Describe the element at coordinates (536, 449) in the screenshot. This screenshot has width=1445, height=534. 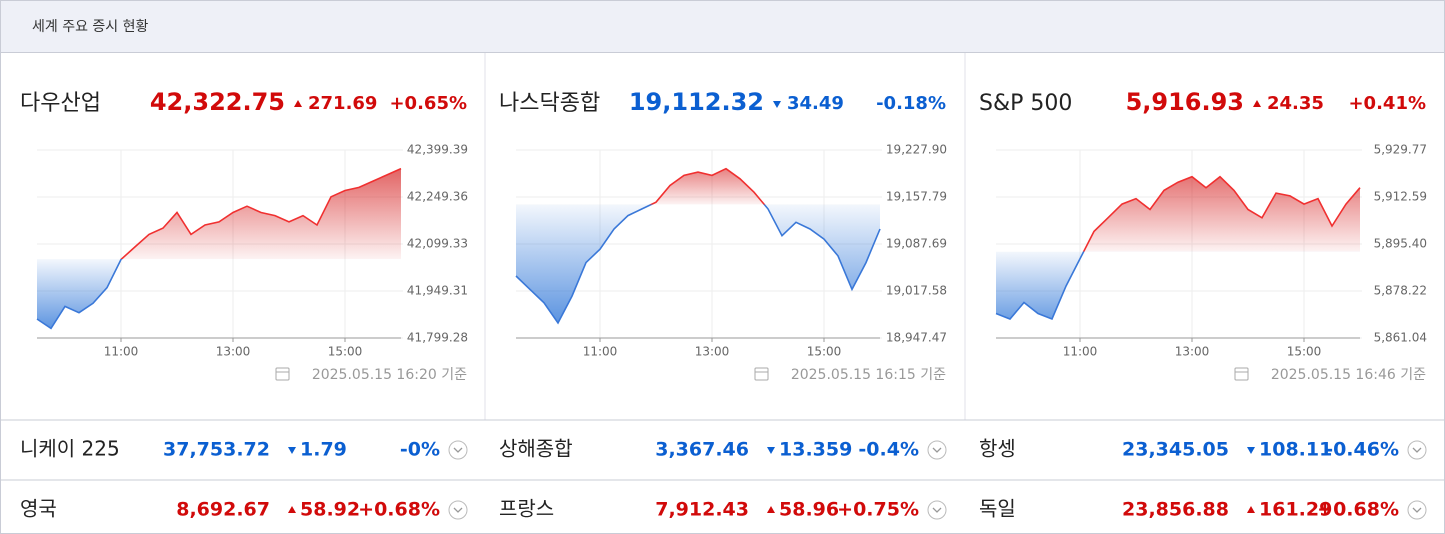
I see `market-name: 상해종합` at that location.